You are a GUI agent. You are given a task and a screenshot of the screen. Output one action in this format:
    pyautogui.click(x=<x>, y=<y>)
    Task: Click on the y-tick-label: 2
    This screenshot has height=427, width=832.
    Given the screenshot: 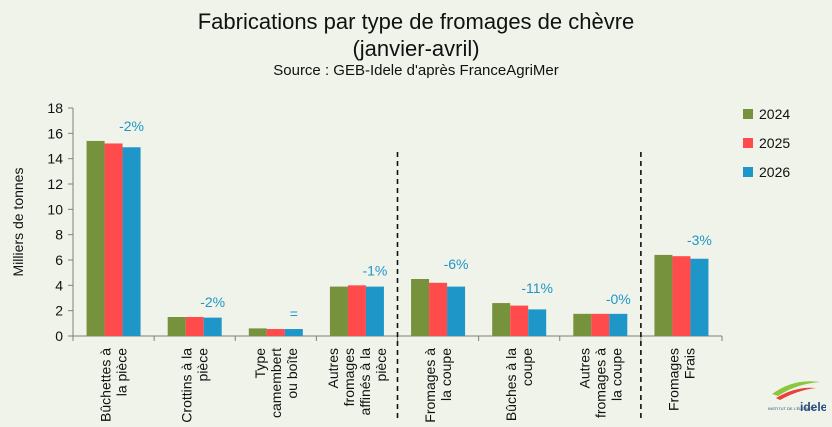 What is the action you would take?
    pyautogui.click(x=59, y=311)
    